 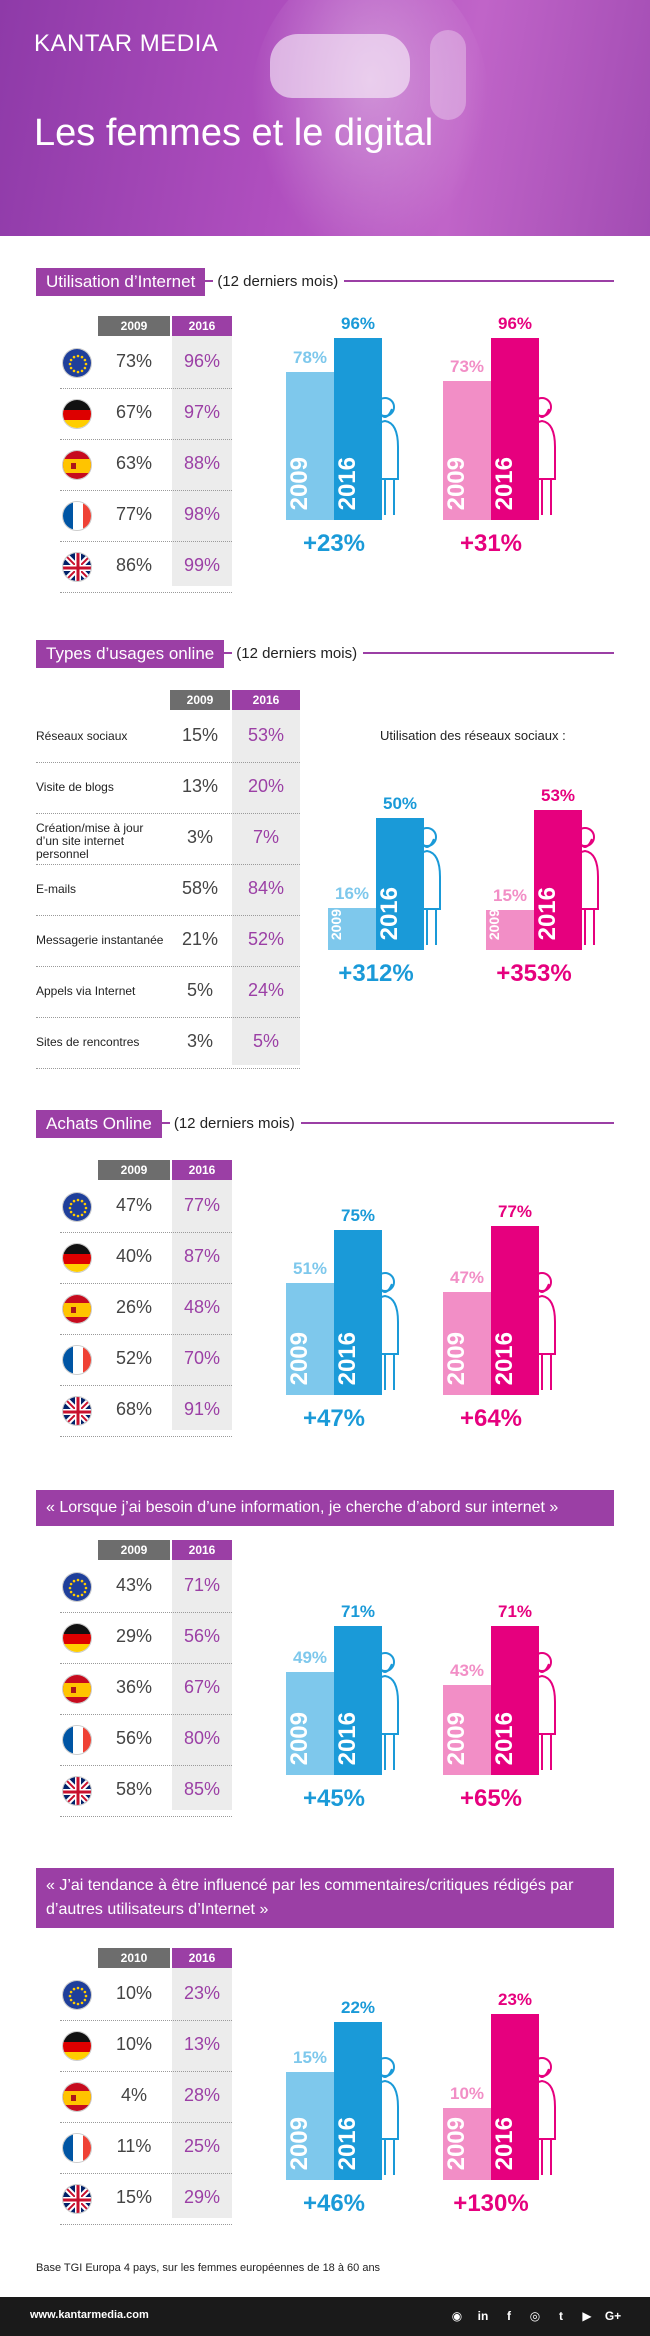 I want to click on table-row: 36% 67%, so click(x=146, y=1689).